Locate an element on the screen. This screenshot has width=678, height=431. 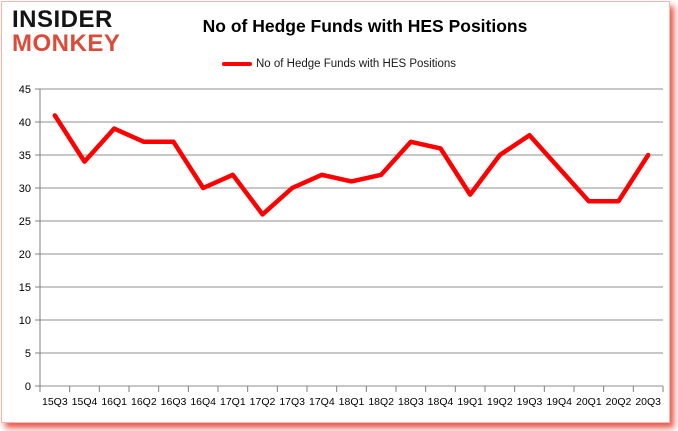
brand-logo-insider: INSIDER is located at coordinates (62, 19).